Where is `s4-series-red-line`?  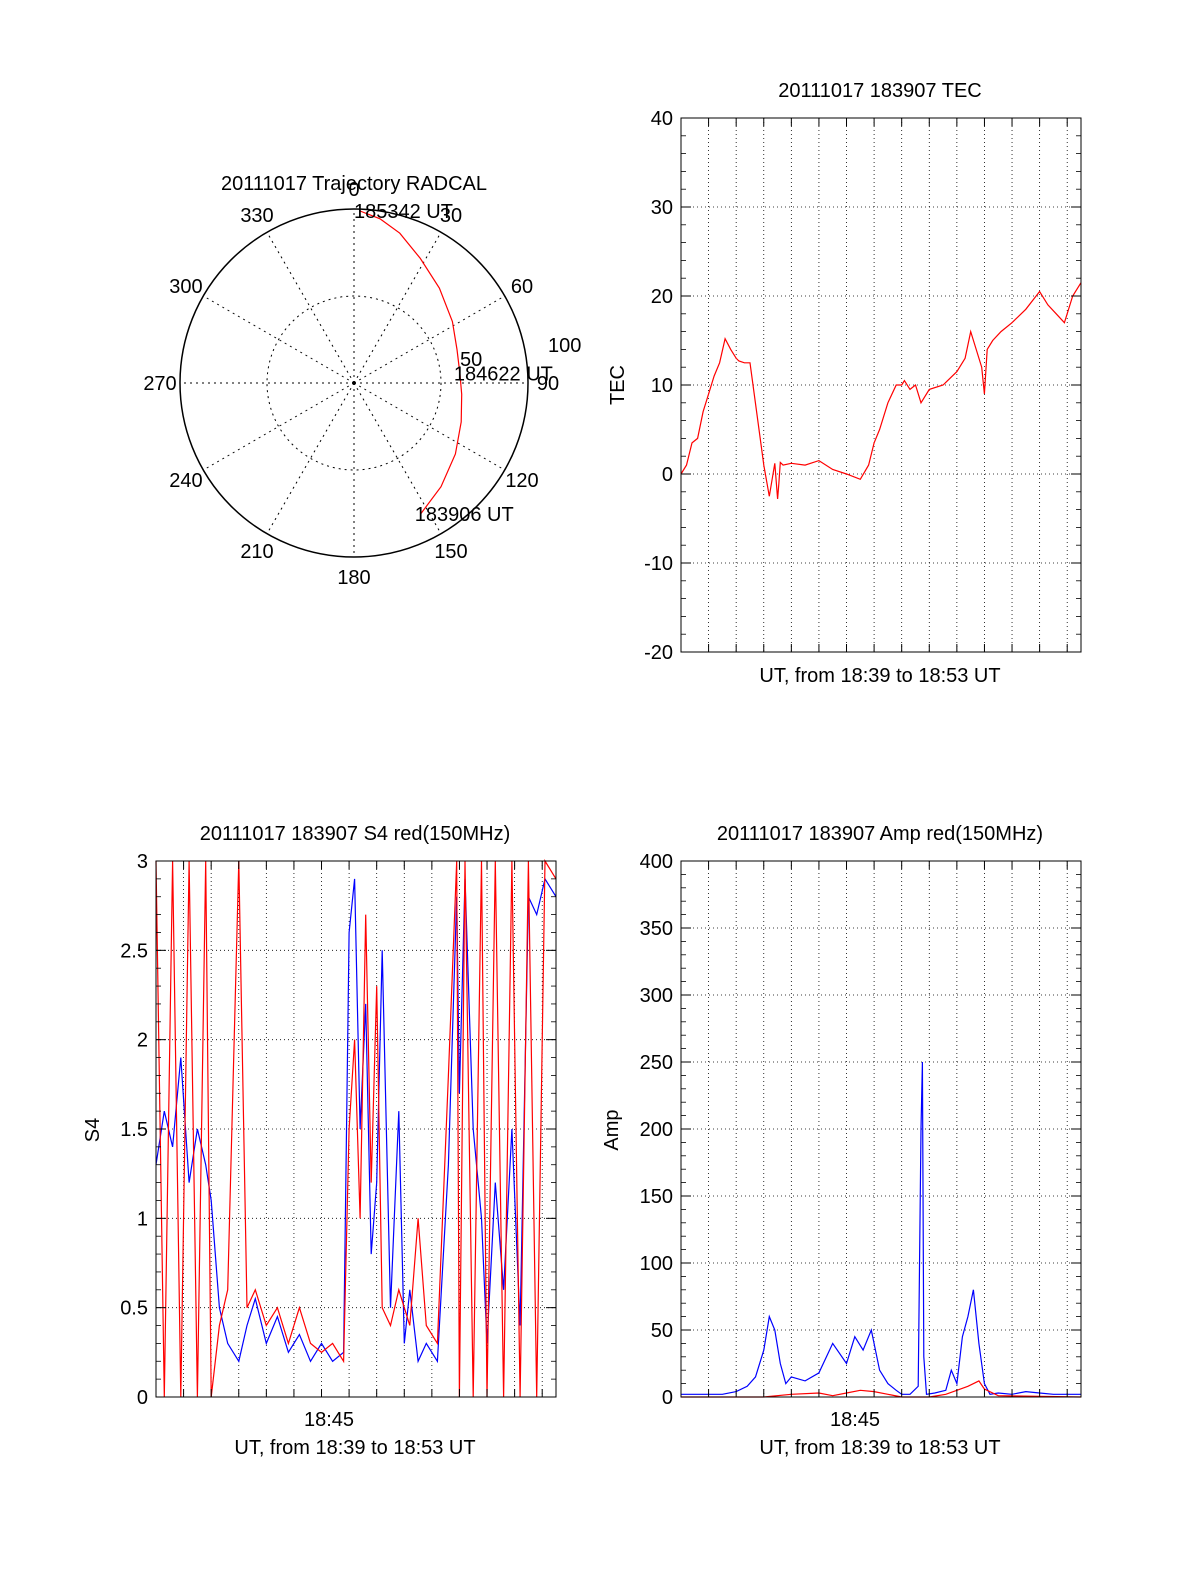
s4-series-red-line is located at coordinates (356, 1128).